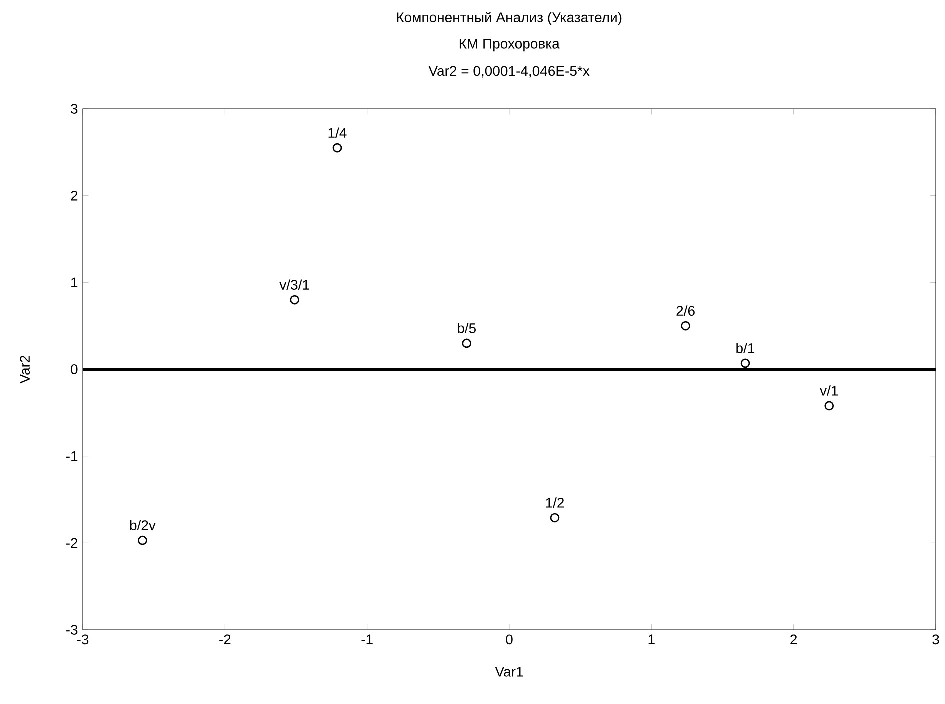 The image size is (945, 704). I want to click on annotation: 2/6, so click(685, 311).